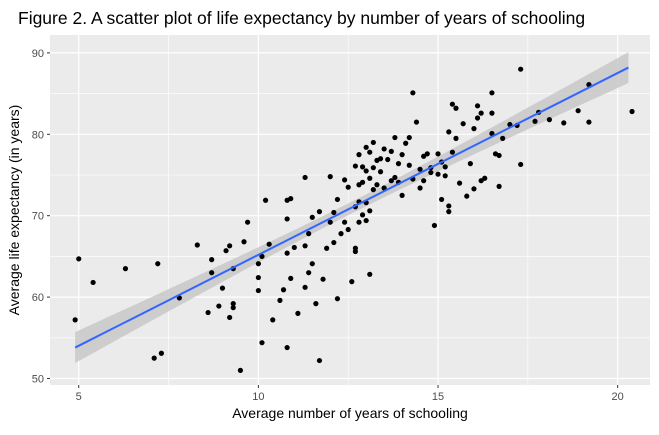 The height and width of the screenshot is (435, 659). Describe the element at coordinates (350, 413) in the screenshot. I see `x-axis-title: Average number of years of schooling` at that location.